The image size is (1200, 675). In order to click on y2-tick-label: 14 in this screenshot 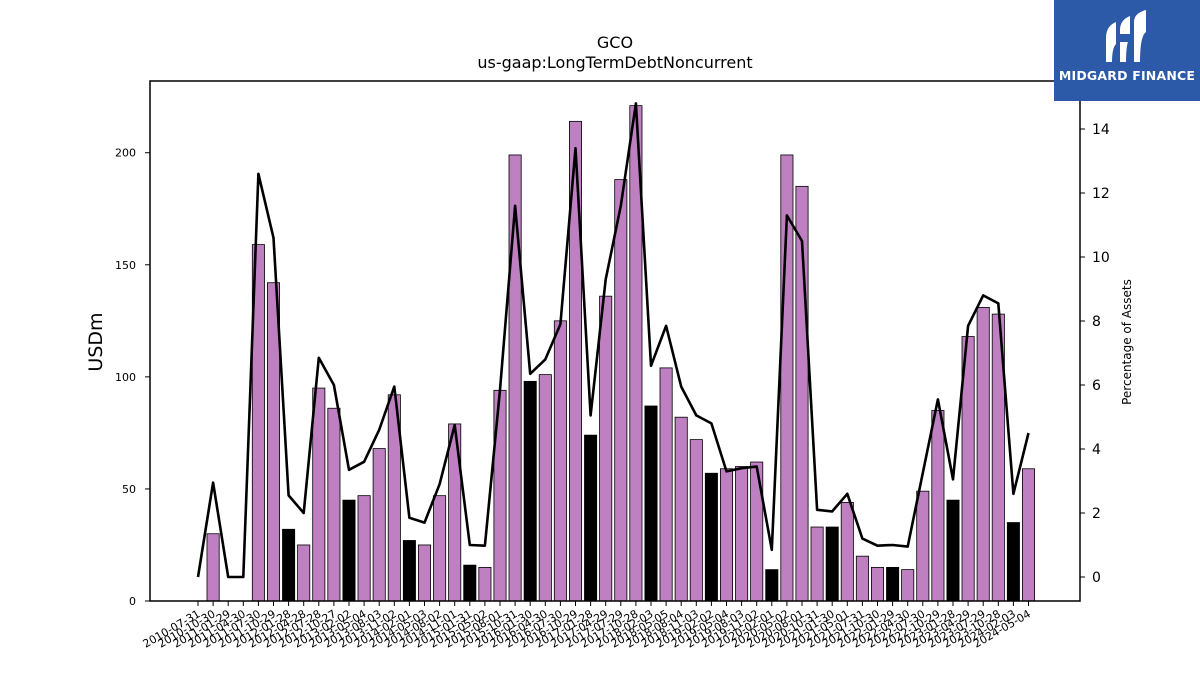, I will do `click(1101, 130)`.